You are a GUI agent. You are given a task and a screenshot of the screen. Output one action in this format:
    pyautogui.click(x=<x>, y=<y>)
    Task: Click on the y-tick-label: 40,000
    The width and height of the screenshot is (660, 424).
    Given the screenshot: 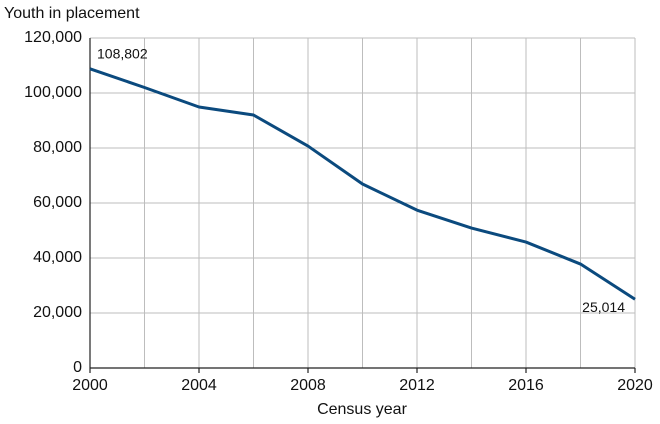 What is the action you would take?
    pyautogui.click(x=57, y=257)
    